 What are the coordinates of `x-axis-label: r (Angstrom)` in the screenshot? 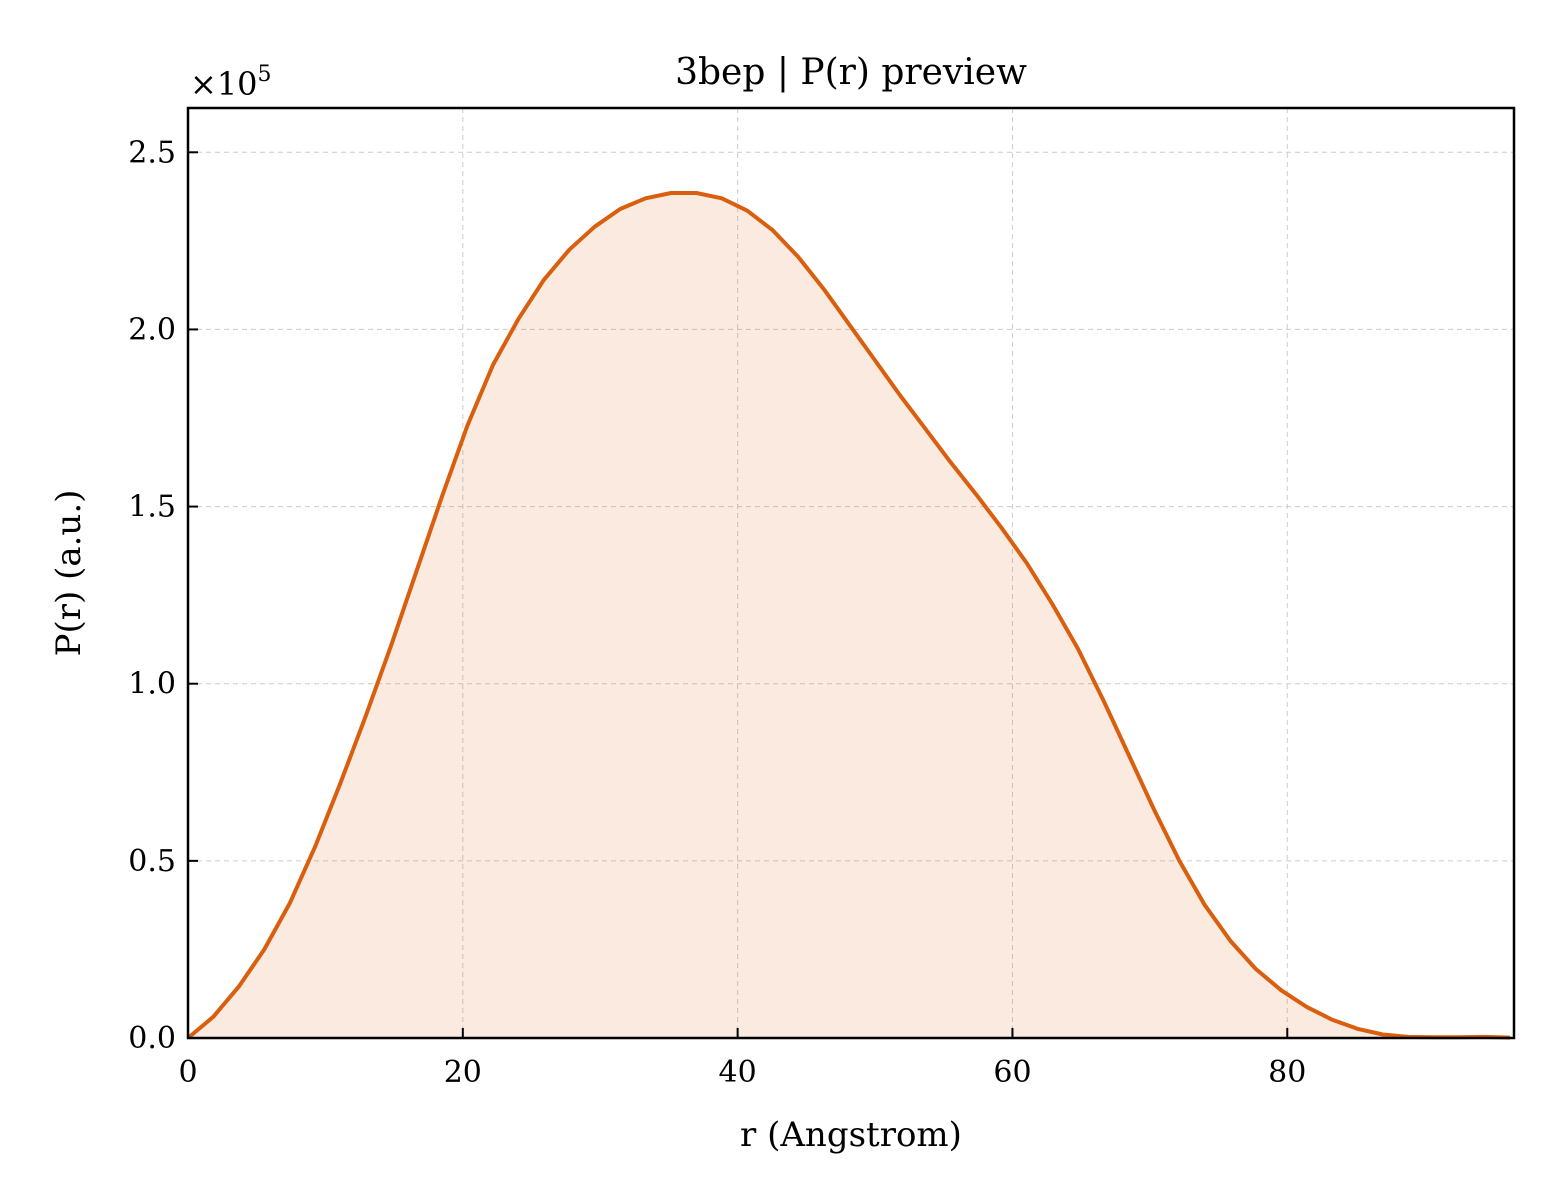 It's located at (851, 1135).